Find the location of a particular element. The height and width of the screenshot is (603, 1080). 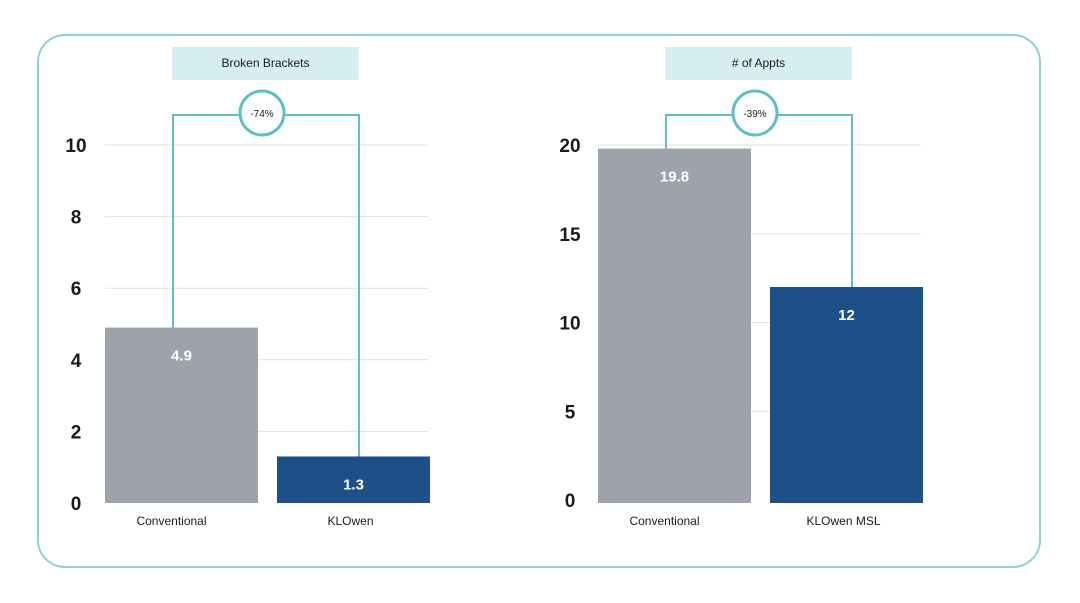

y-tick-label: 2 is located at coordinates (76, 432).